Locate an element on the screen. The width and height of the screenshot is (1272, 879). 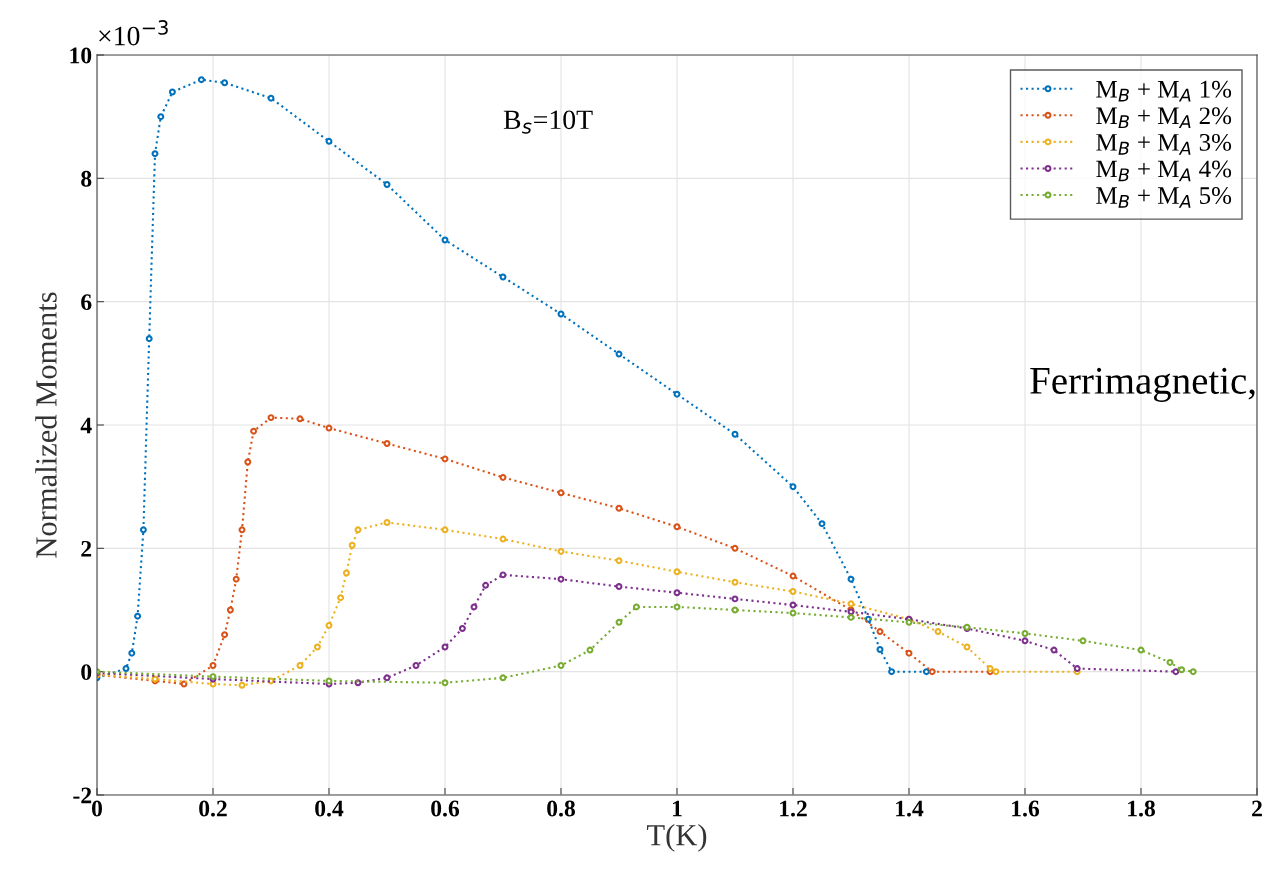
x-axis-title: T(K) is located at coordinates (677, 838).